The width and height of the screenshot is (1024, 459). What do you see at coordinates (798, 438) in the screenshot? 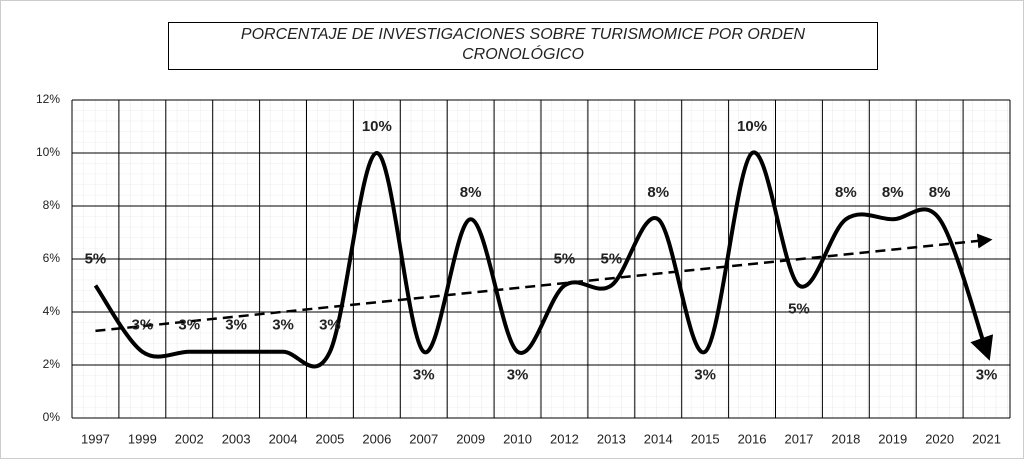
I see `x-tick-label: 2017` at bounding box center [798, 438].